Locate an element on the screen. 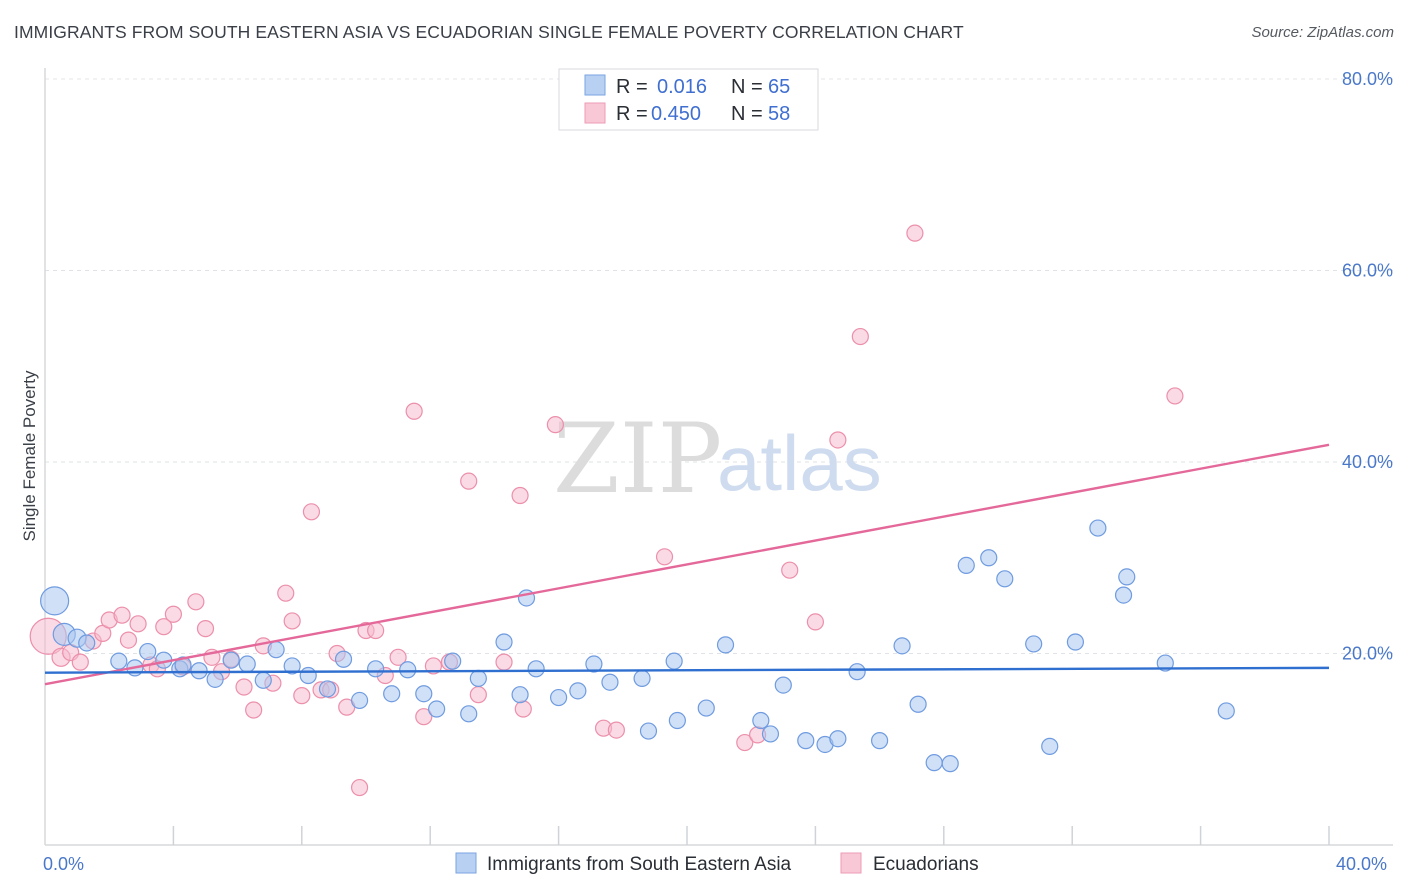  correlation-legend: R = 0.016 N = 65 R = 0.450 N = 58 is located at coordinates (688, 99).